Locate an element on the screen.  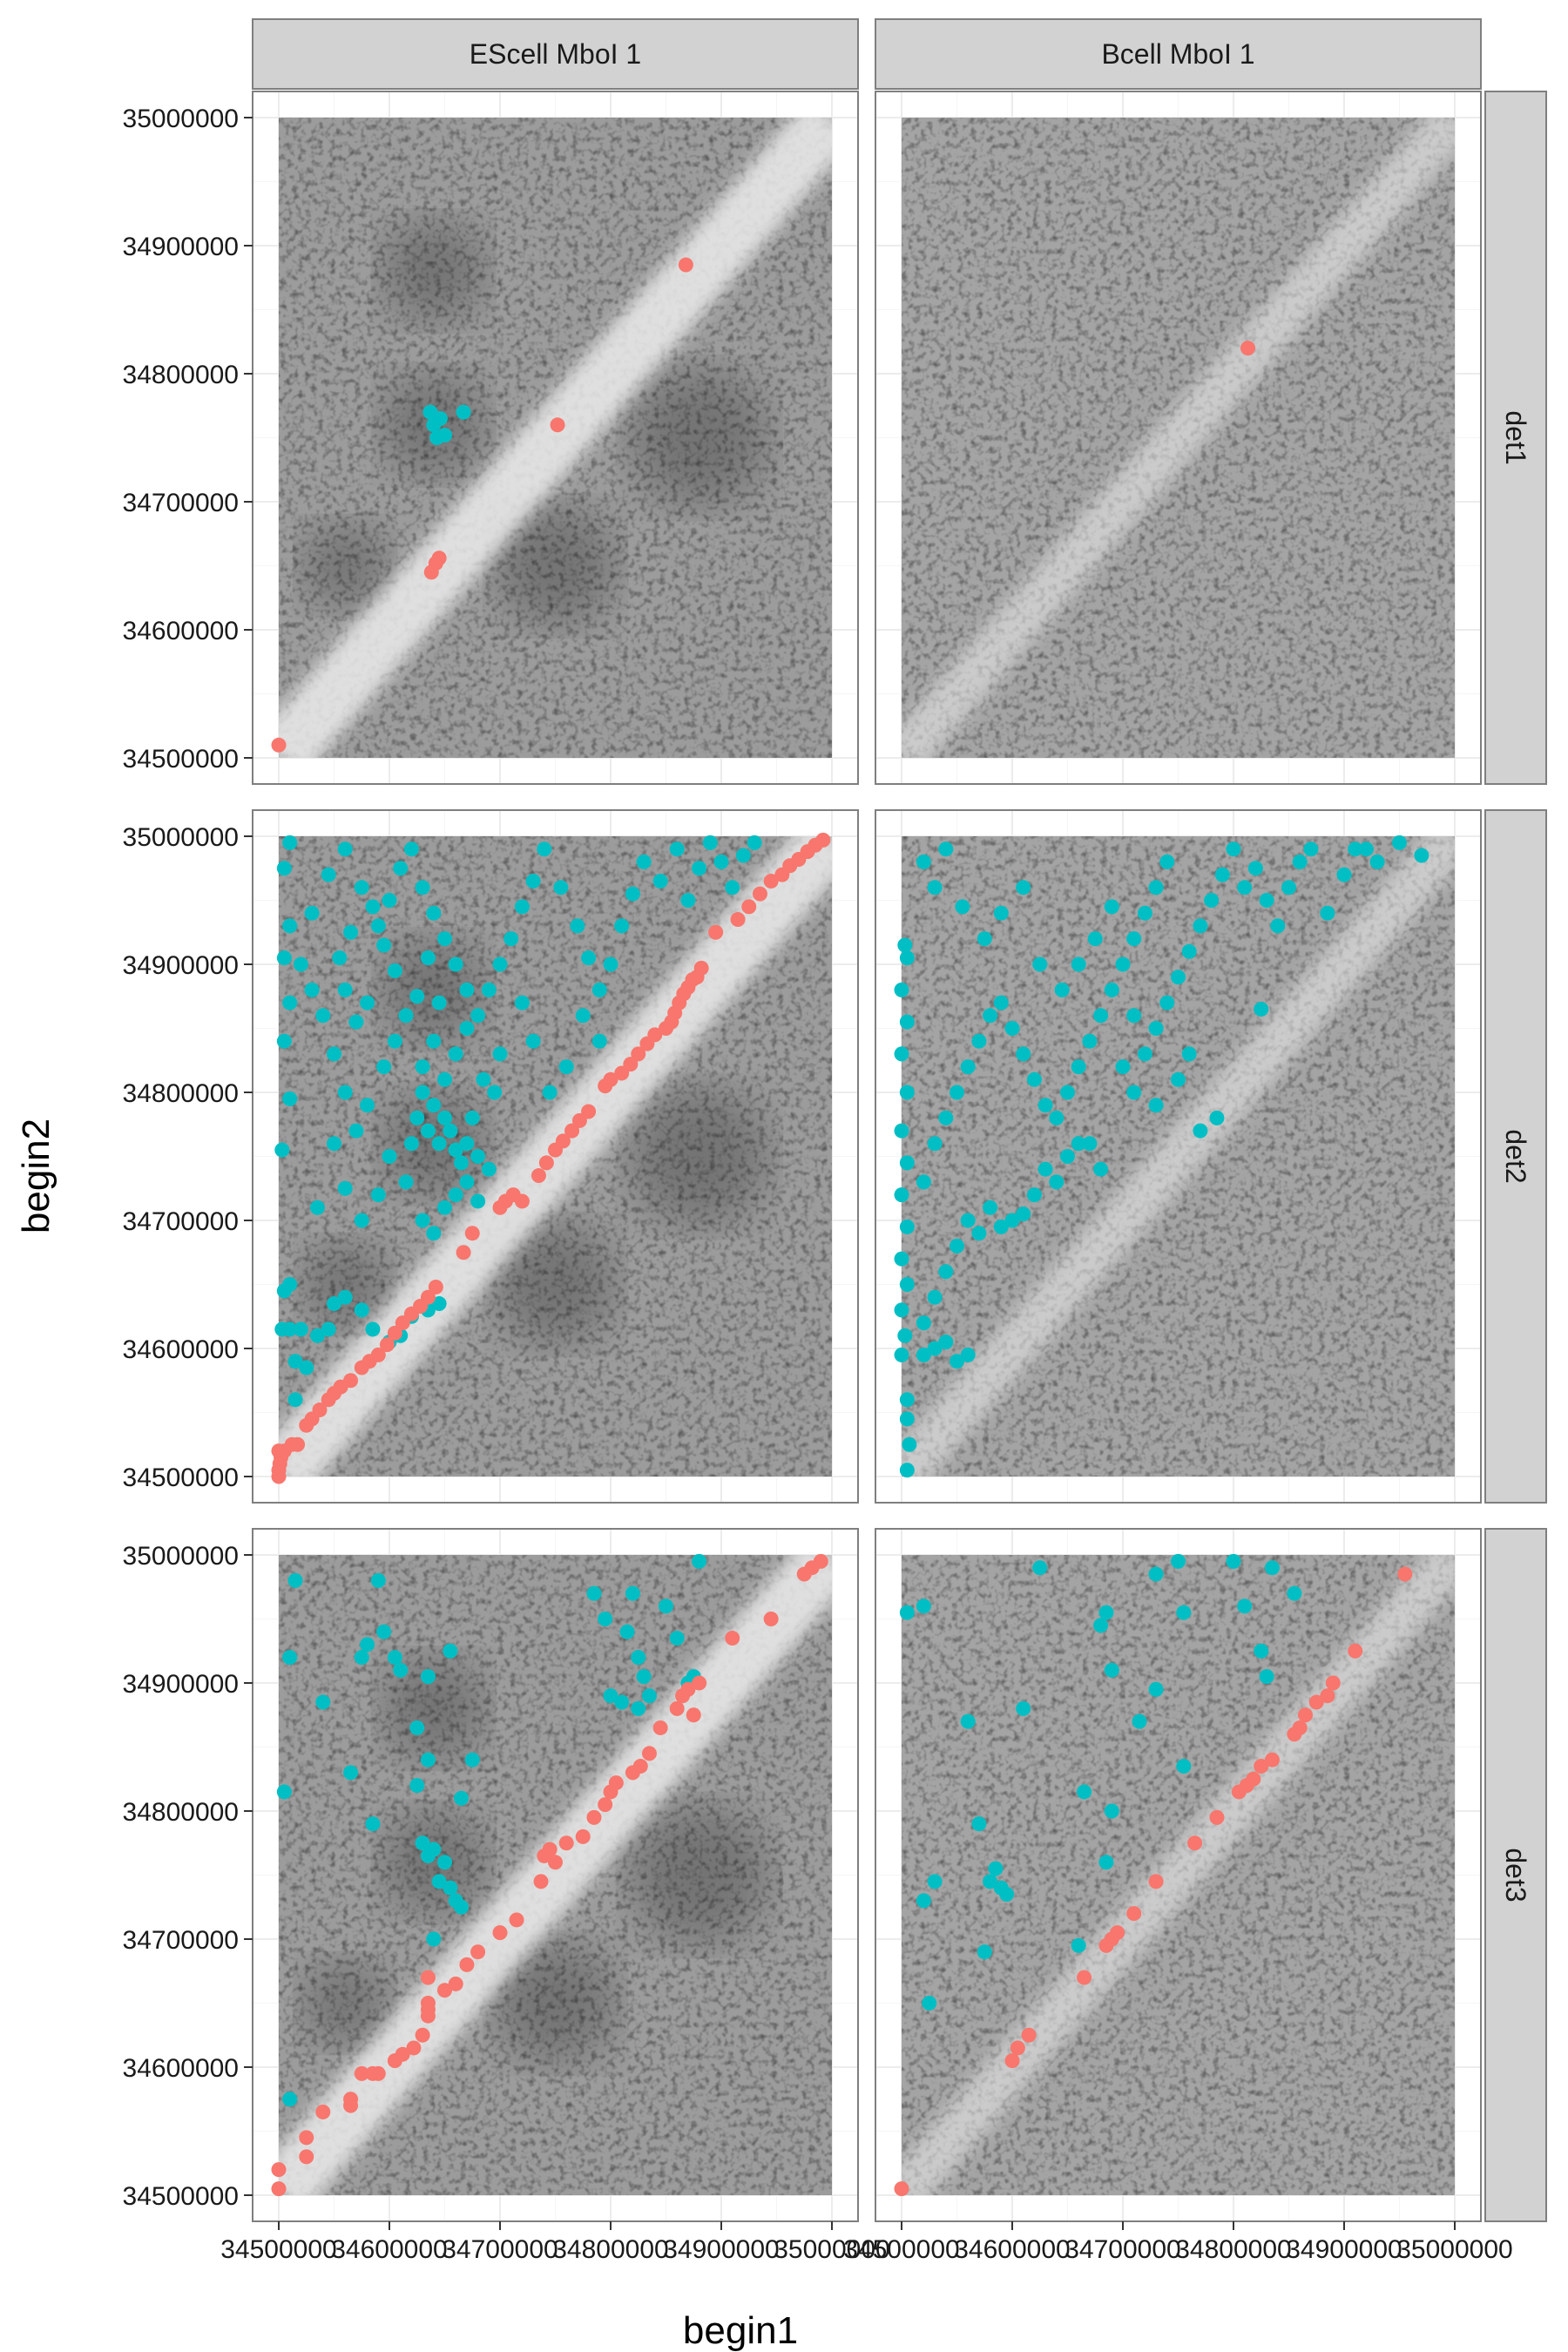
x-tick-label: 34800000 is located at coordinates (610, 2250).